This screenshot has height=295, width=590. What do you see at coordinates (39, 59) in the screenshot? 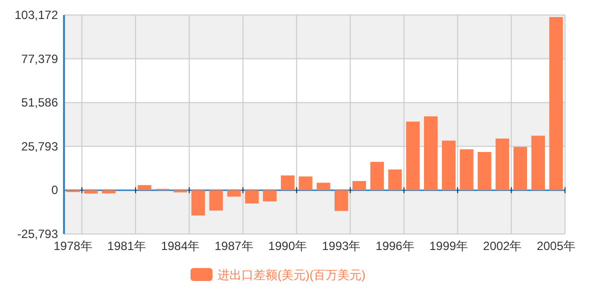
I see `y-tick-label: 77,379` at bounding box center [39, 59].